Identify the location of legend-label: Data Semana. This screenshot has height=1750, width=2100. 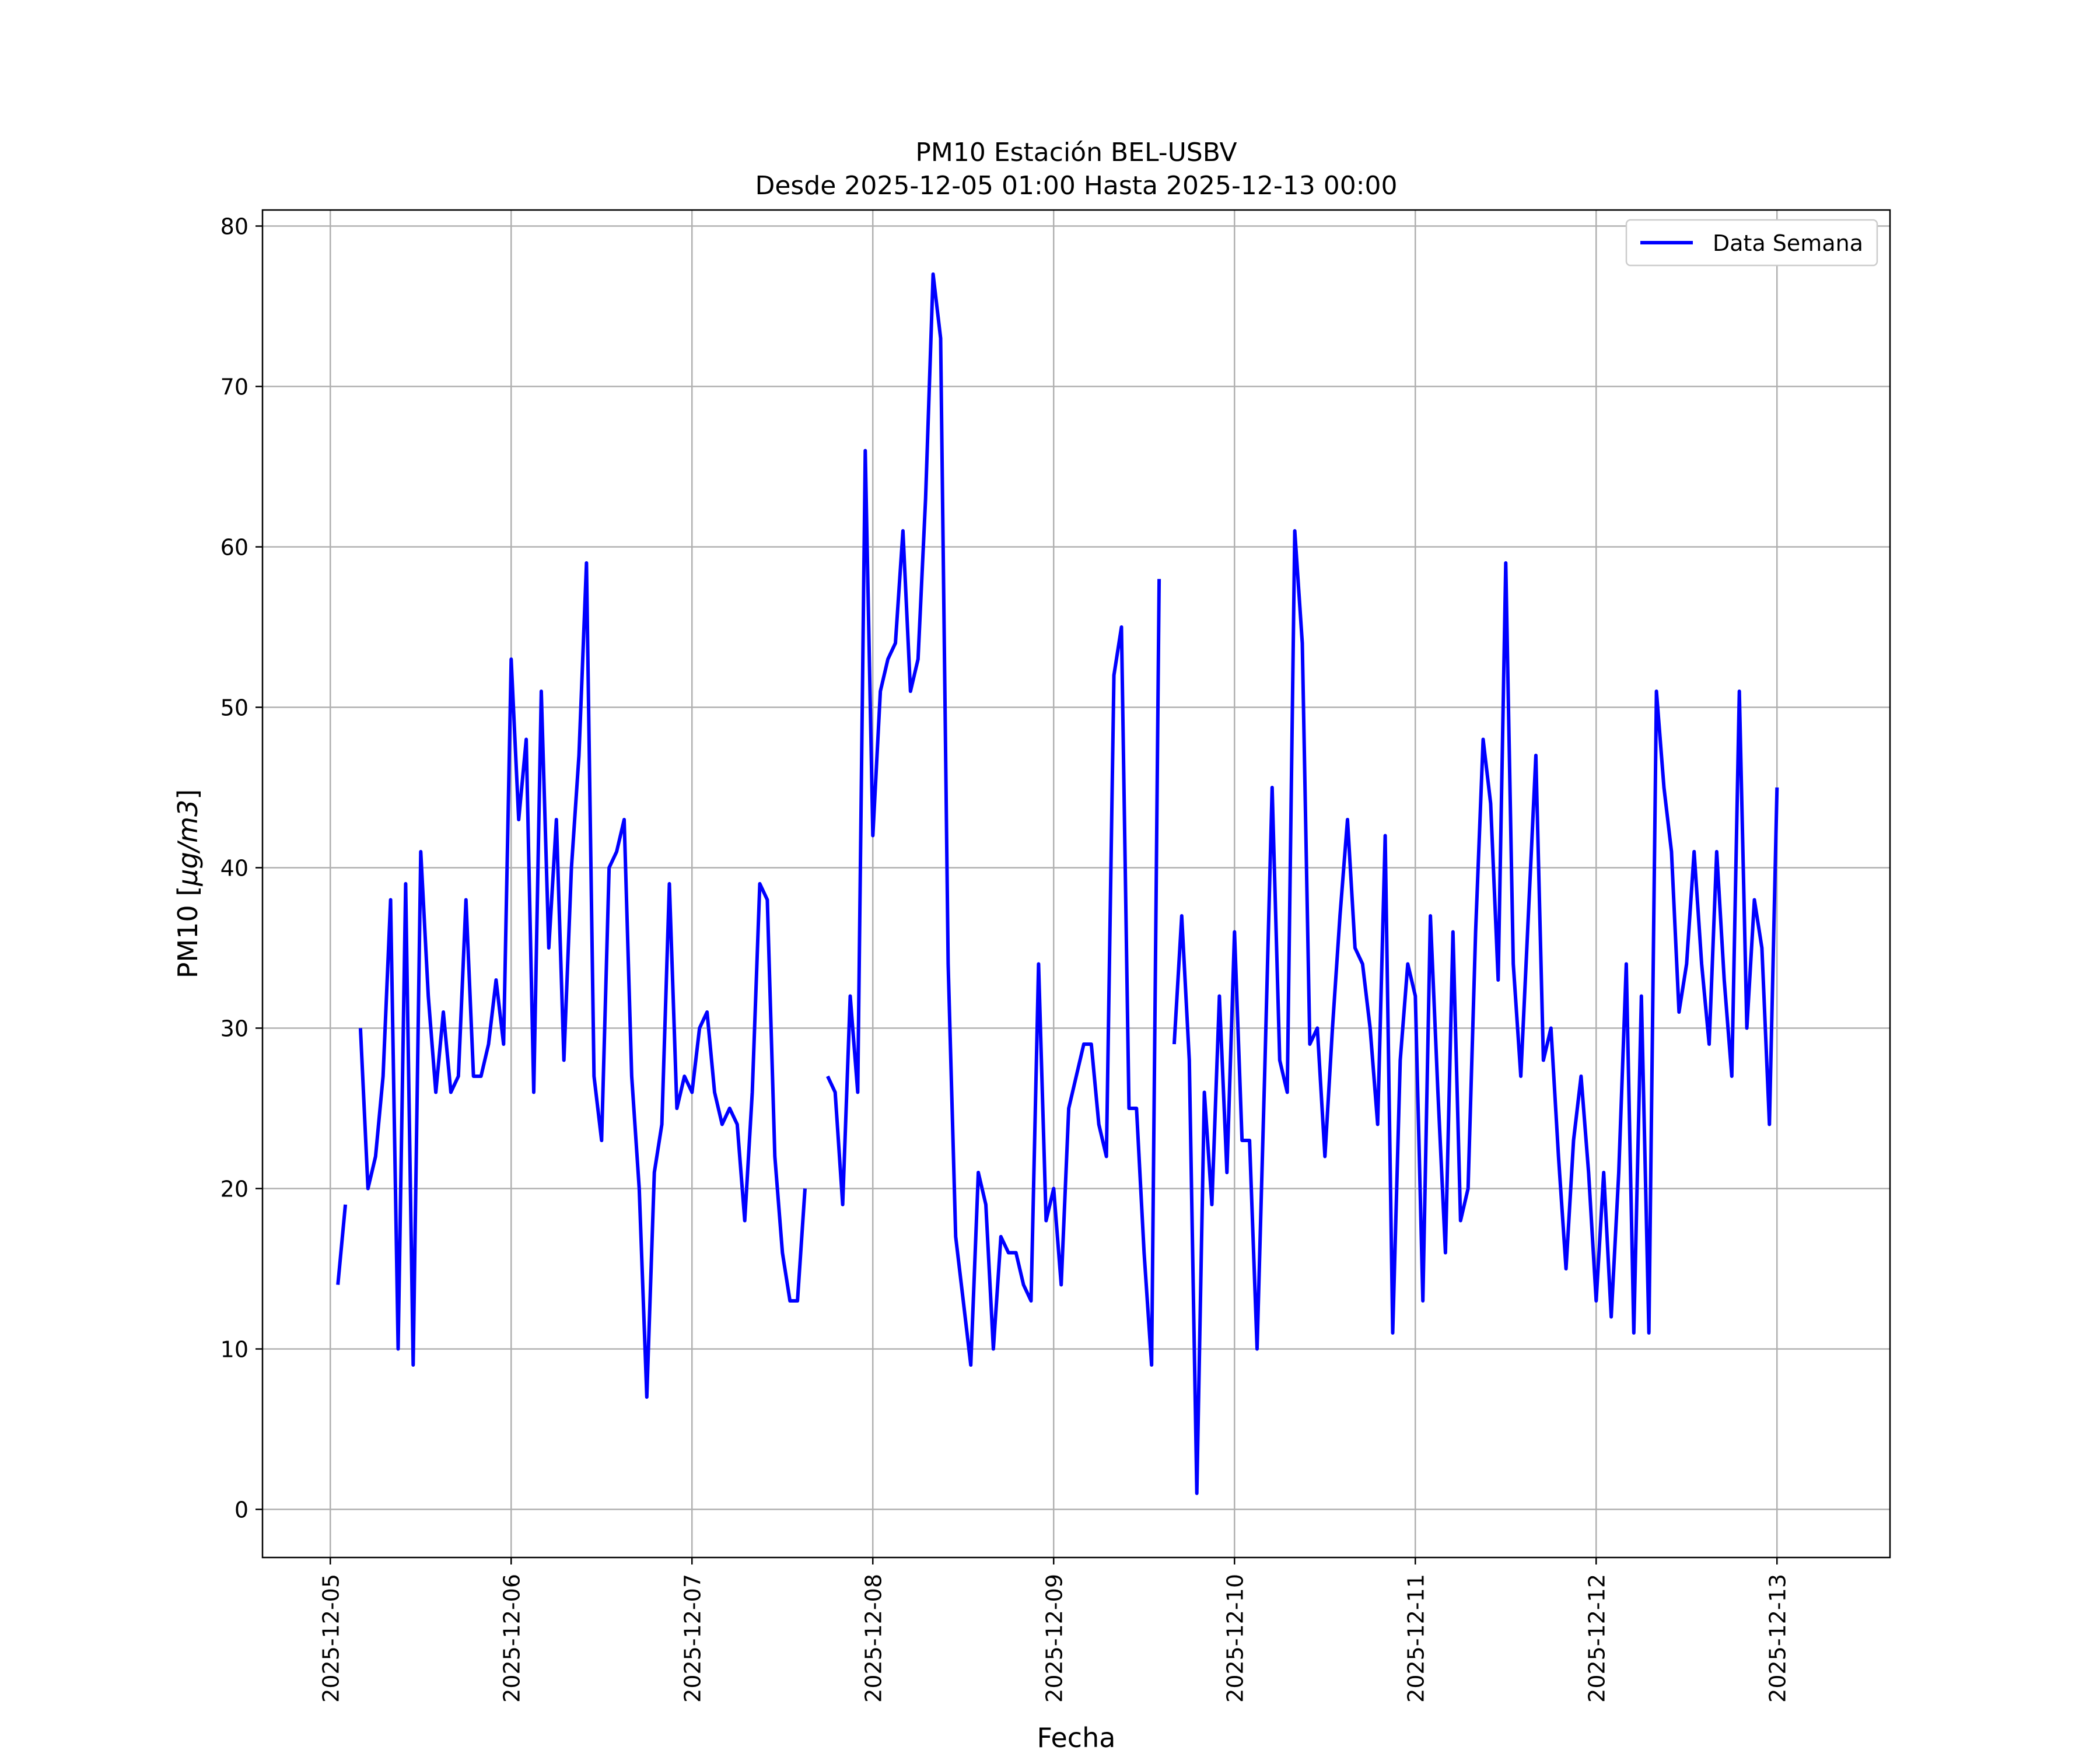
(1788, 243).